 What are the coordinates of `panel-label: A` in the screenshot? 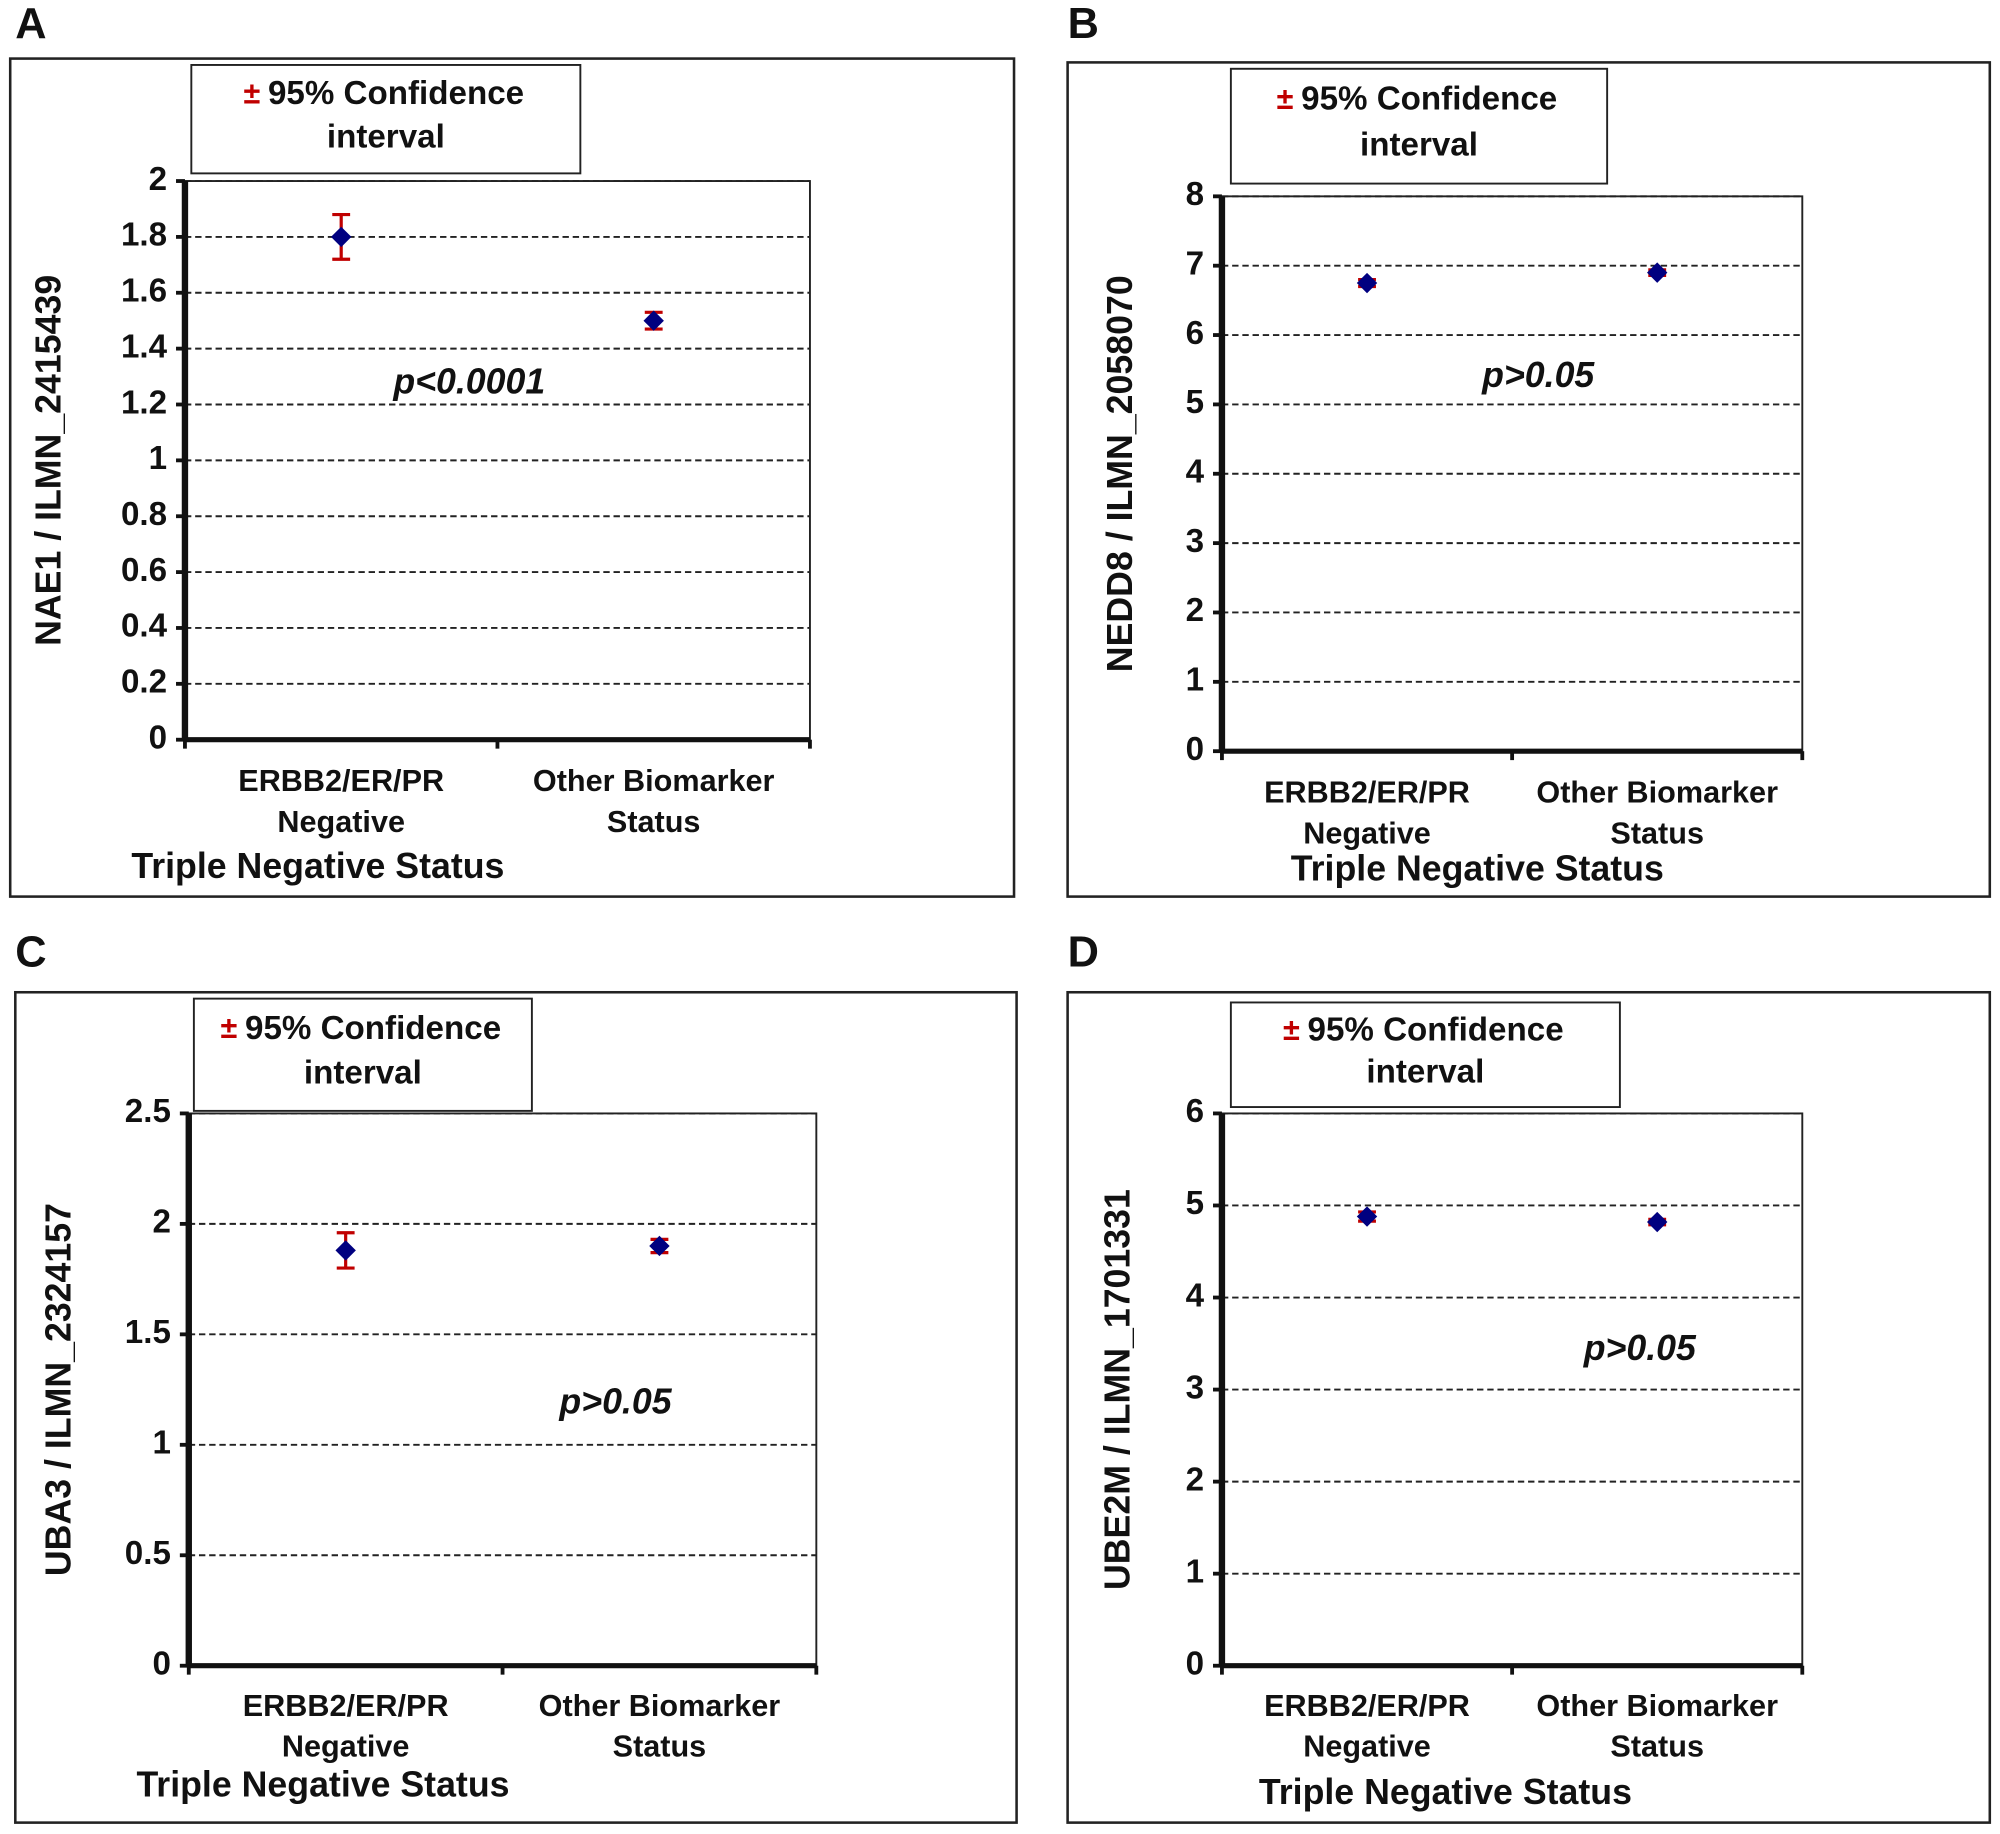 It's located at (30, 24).